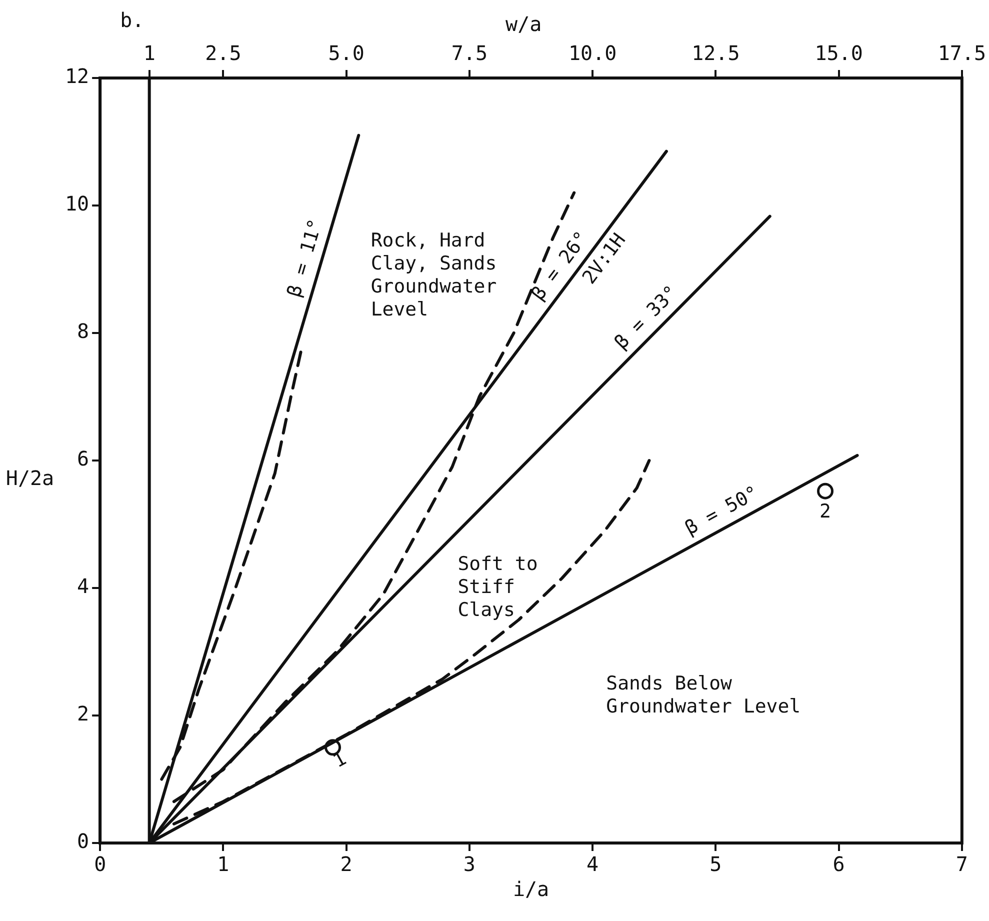 This screenshot has height=921, width=989. What do you see at coordinates (346, 864) in the screenshot?
I see `x-tick-label: 2` at bounding box center [346, 864].